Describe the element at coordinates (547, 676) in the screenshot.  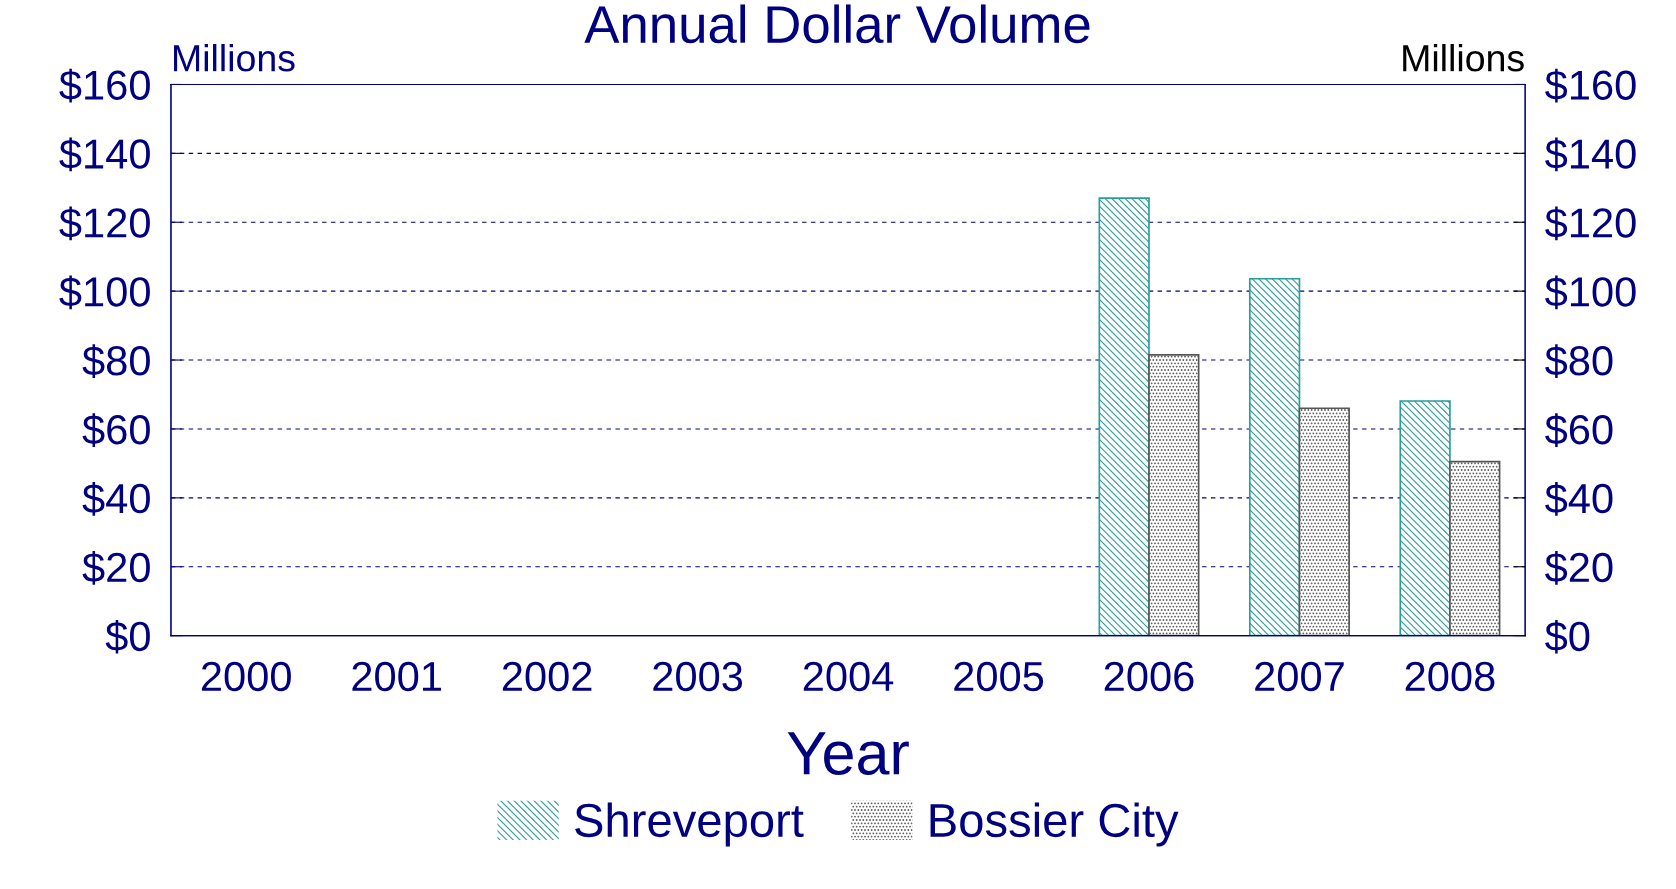
I see `x-tick-label: 2002` at that location.